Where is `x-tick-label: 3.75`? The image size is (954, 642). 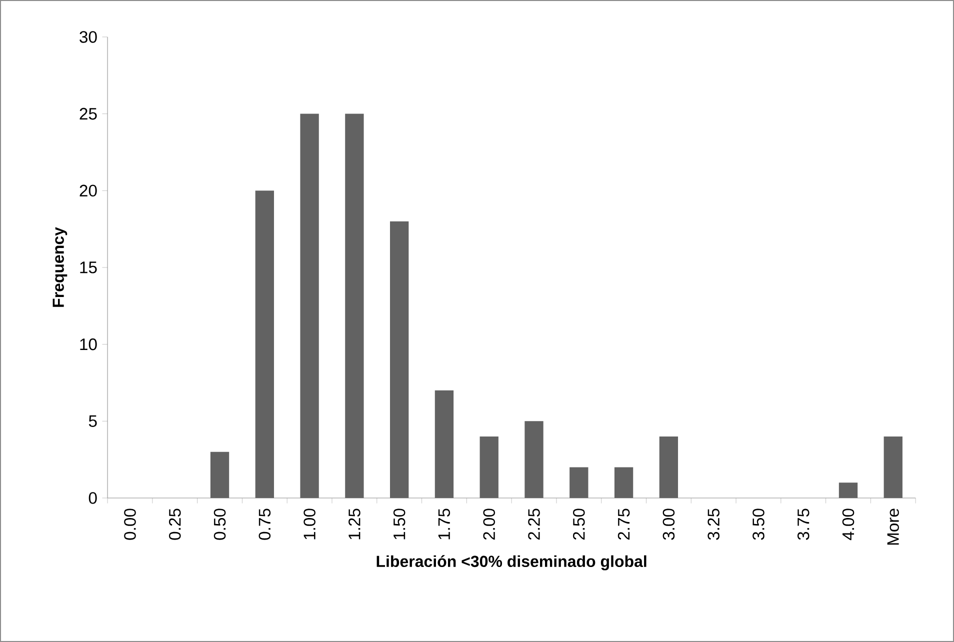
x-tick-label: 3.75 is located at coordinates (803, 524).